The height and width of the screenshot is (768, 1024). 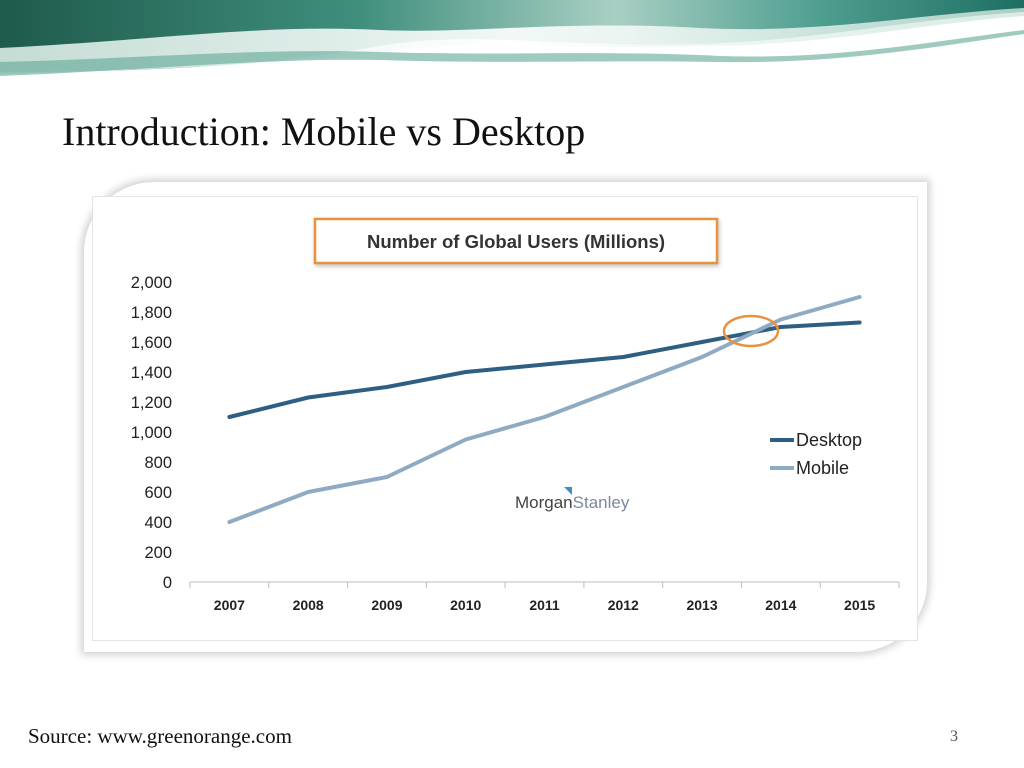 I want to click on x-tick-label: 2007, so click(x=229, y=605).